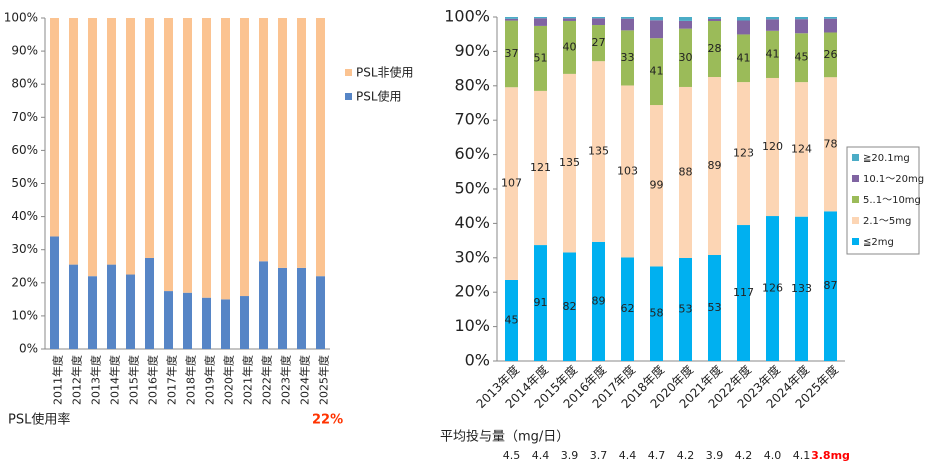 The height and width of the screenshot is (467, 928). Describe the element at coordinates (504, 437) in the screenshot. I see `summary-label: 平均投与量（mg/日）` at that location.